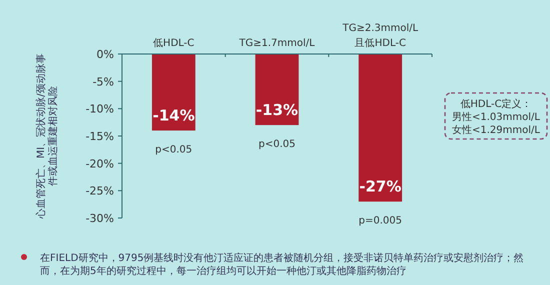 The width and height of the screenshot is (550, 285). Describe the element at coordinates (380, 221) in the screenshot. I see `annotation: p=0.005` at that location.